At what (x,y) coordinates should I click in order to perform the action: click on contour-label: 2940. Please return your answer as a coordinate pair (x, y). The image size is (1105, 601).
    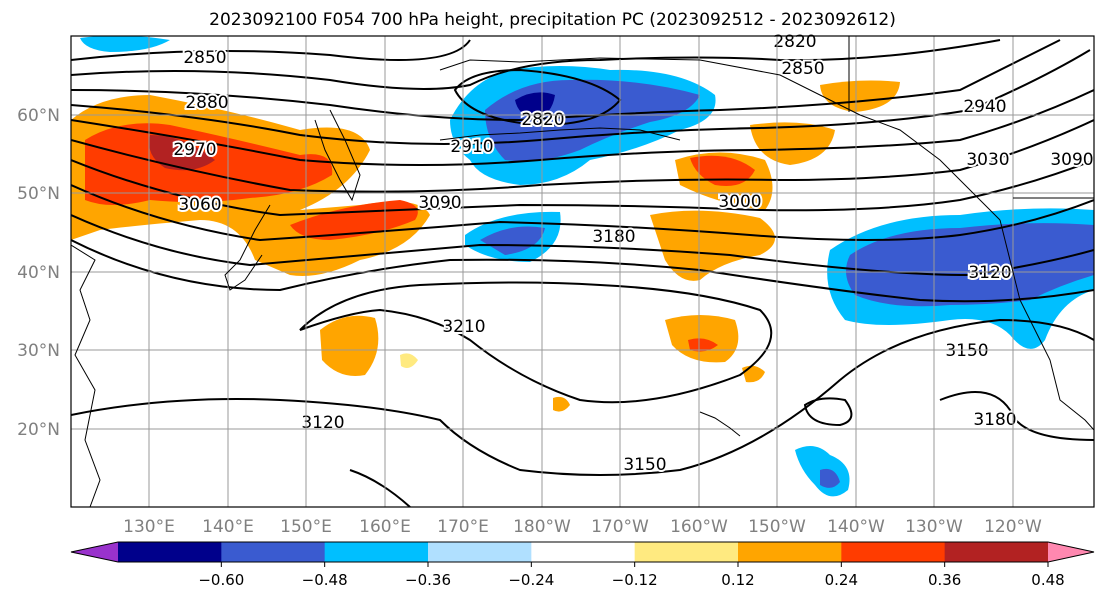
    Looking at the image, I should click on (984, 107).